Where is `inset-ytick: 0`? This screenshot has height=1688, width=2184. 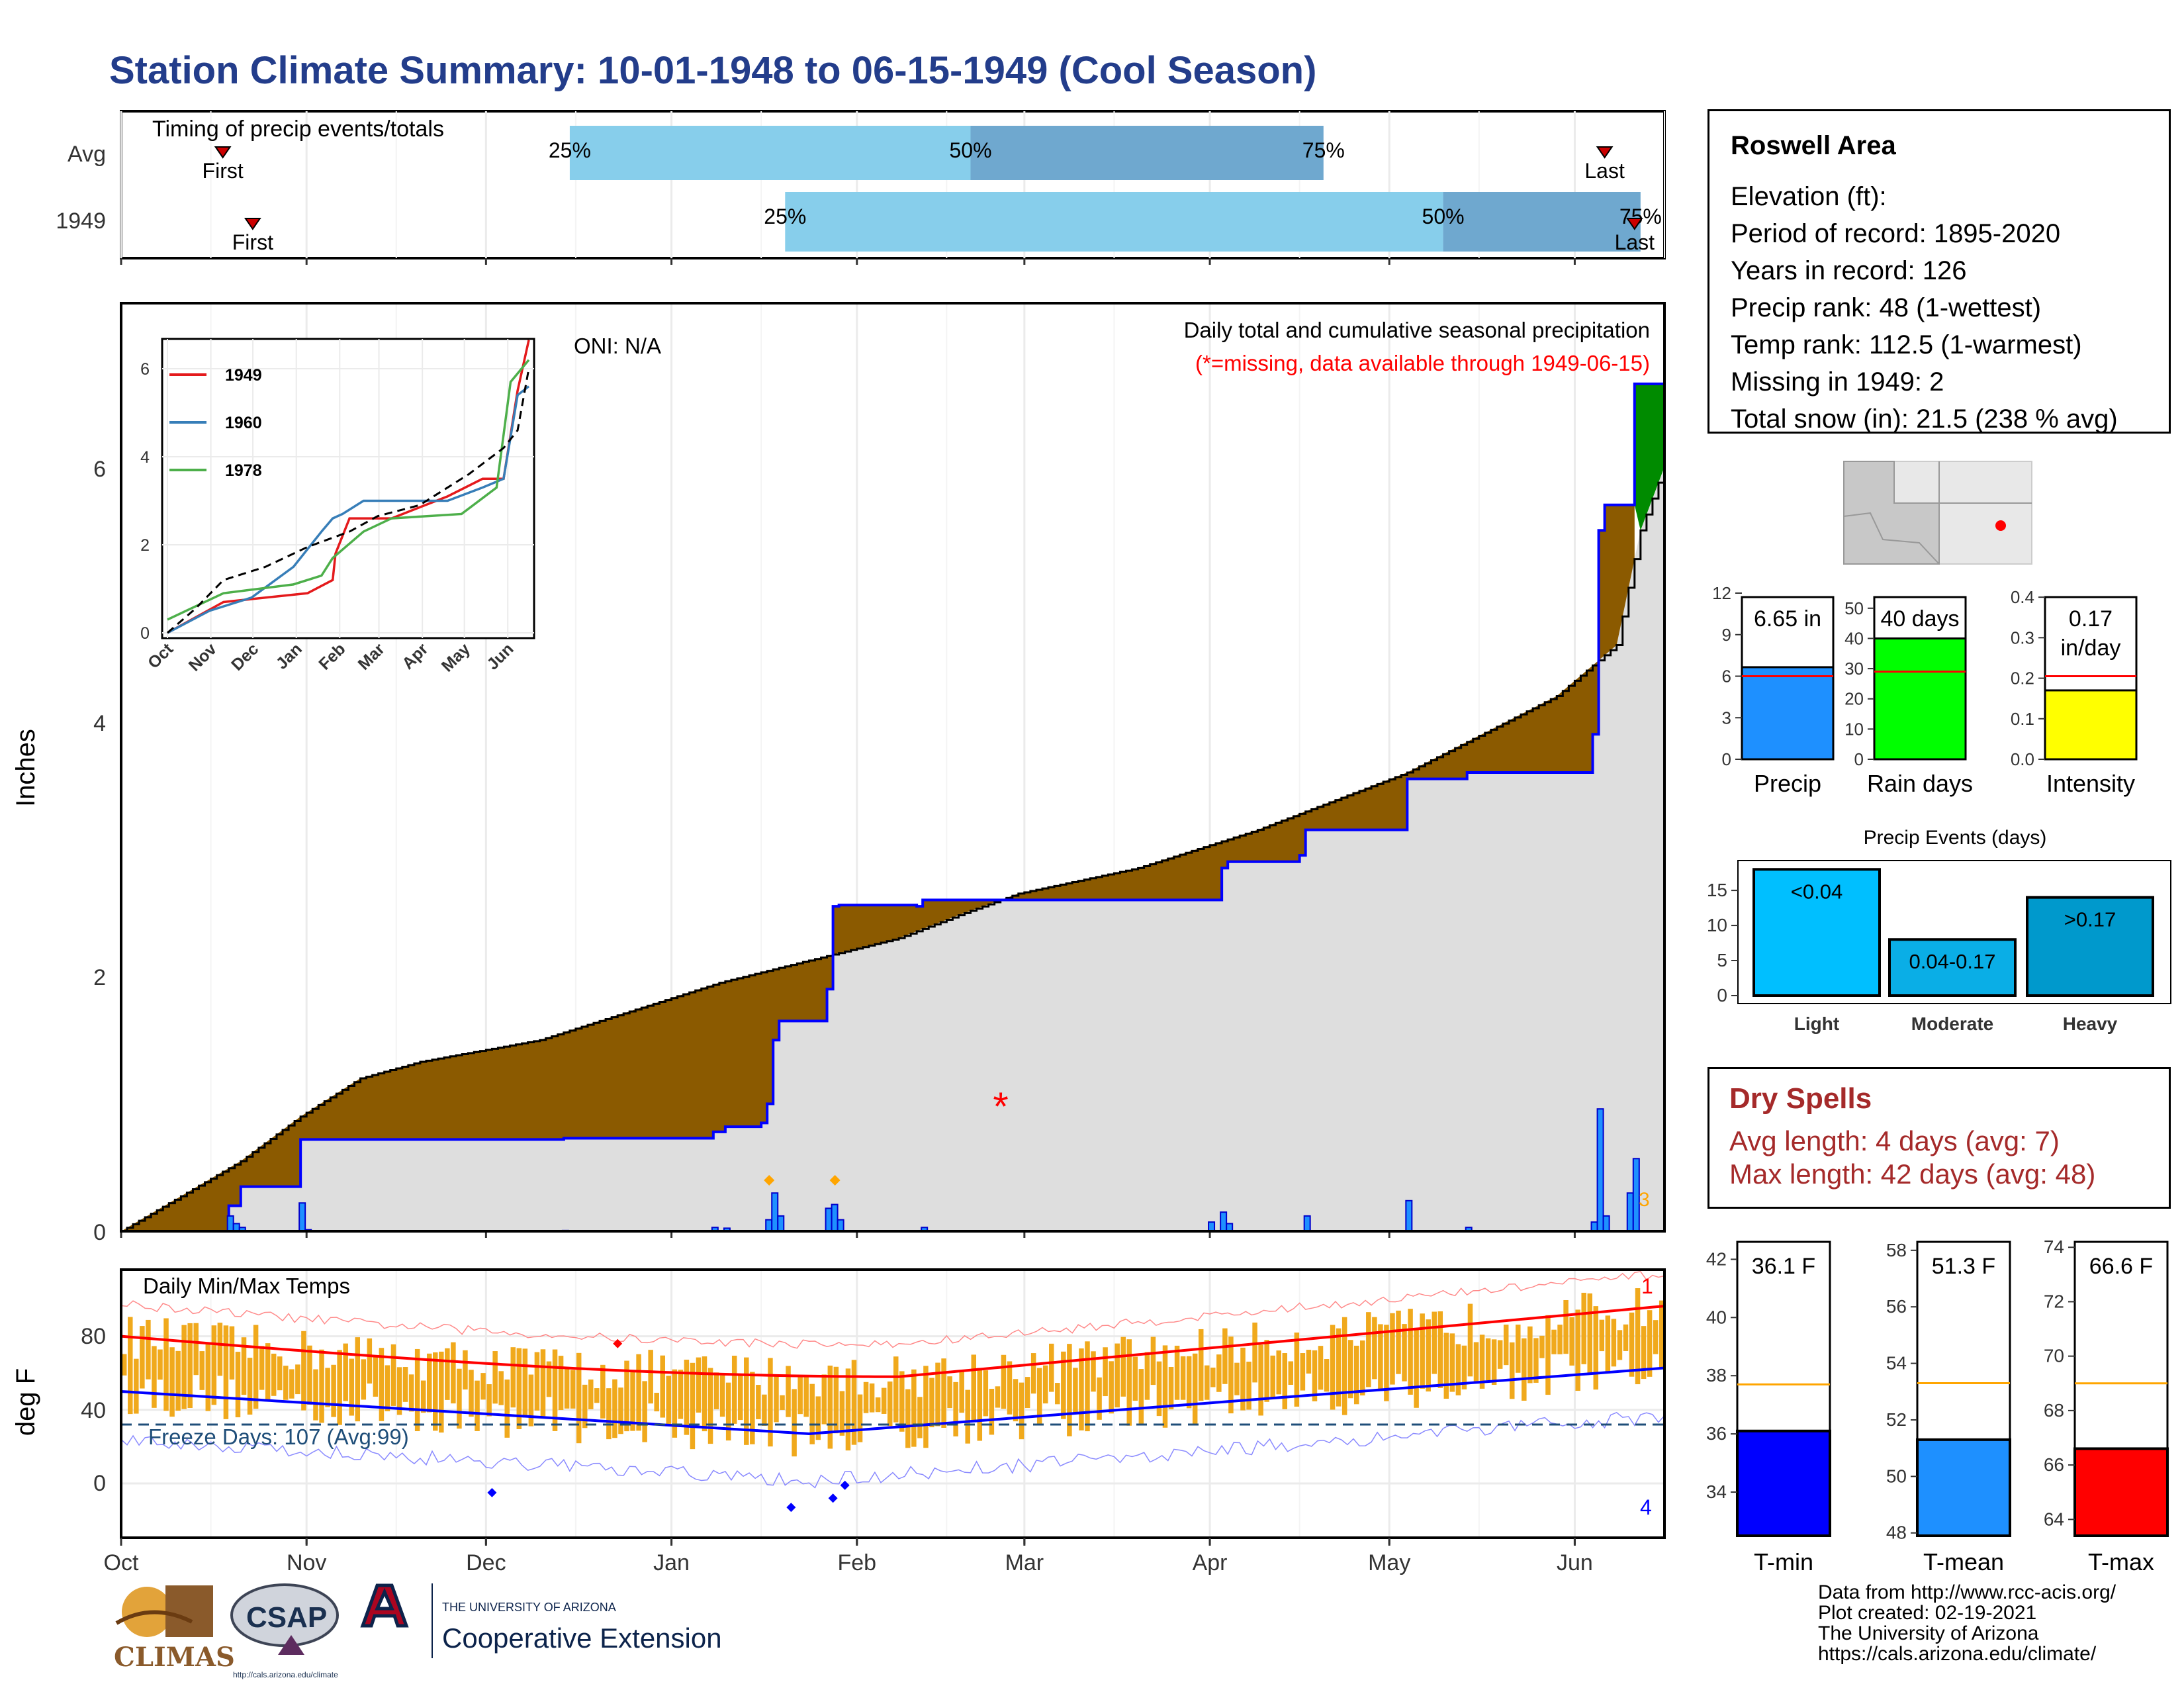
inset-ytick: 0 is located at coordinates (145, 633).